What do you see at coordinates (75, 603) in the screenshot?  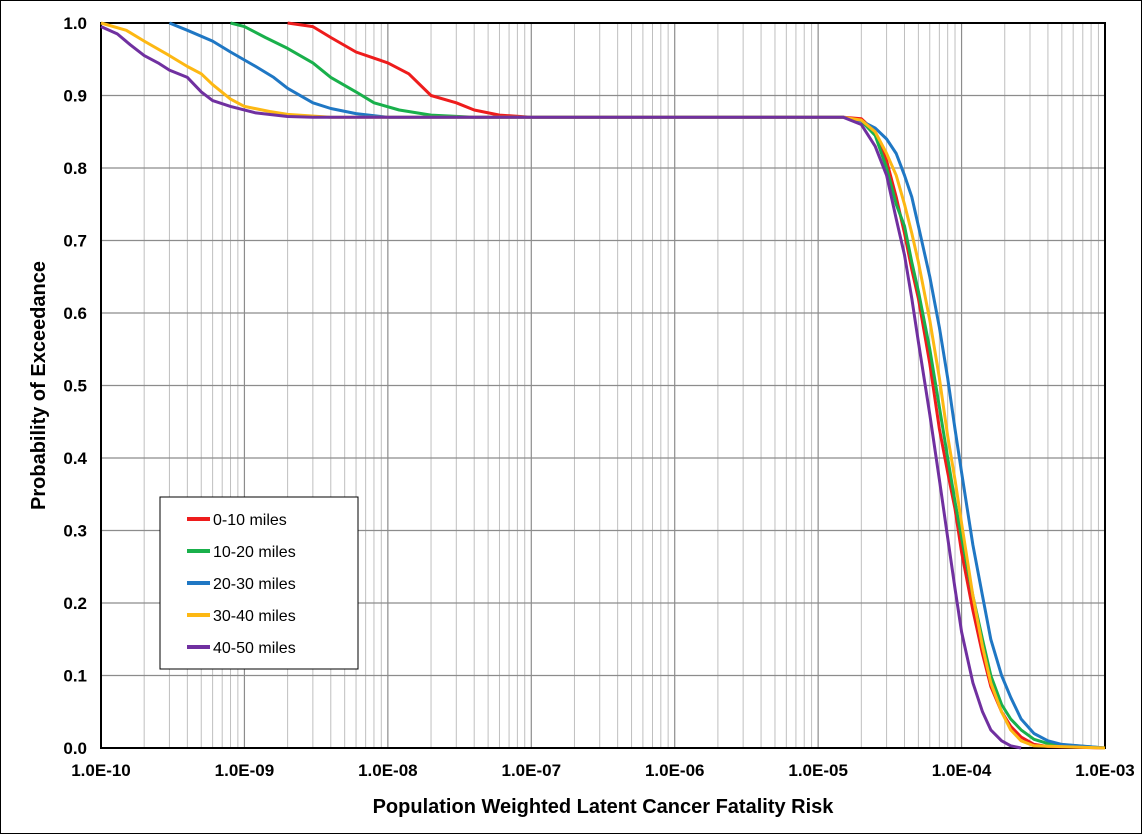 I see `y-tick-label: 0.2` at bounding box center [75, 603].